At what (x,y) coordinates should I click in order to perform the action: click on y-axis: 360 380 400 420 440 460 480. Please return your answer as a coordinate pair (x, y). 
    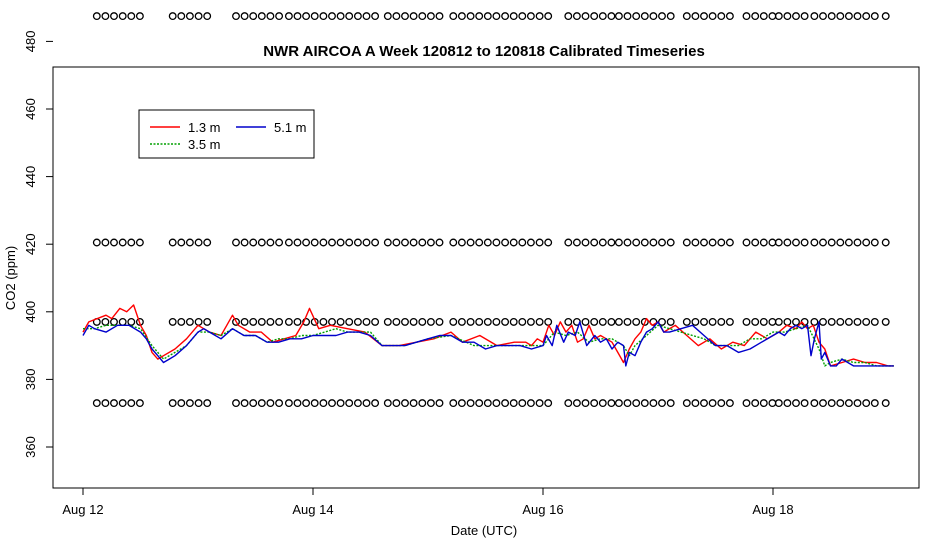
    Looking at the image, I should click on (38, 244).